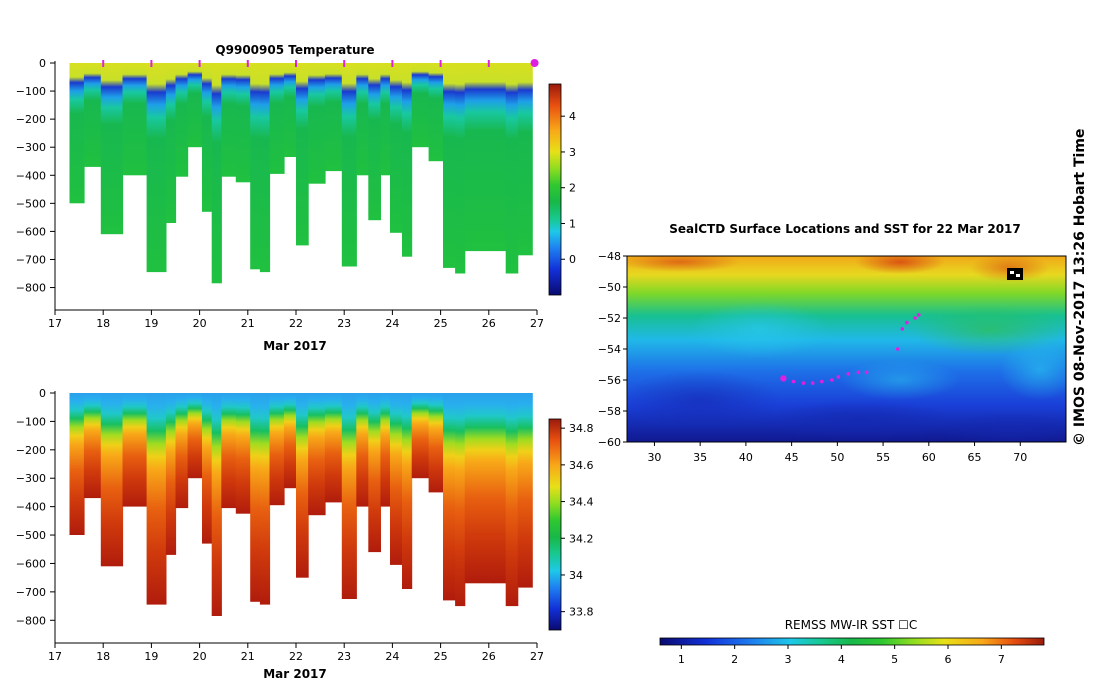  What do you see at coordinates (746, 457) in the screenshot?
I see `lon-tick-label: 40` at bounding box center [746, 457].